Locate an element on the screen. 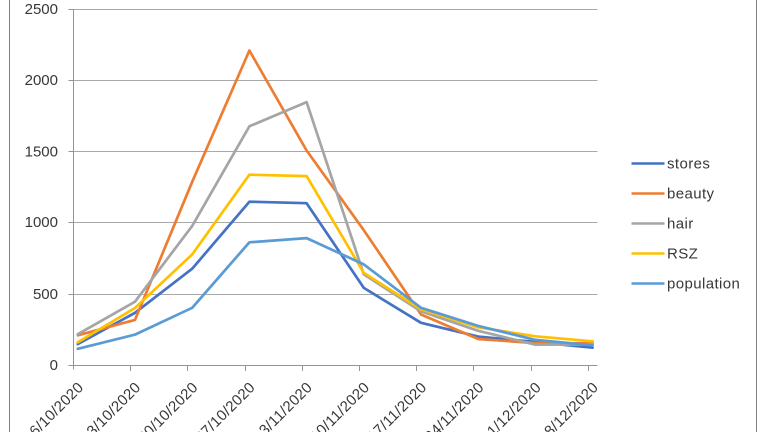 The image size is (770, 432). svg-text: 2500 is located at coordinates (41, 9).